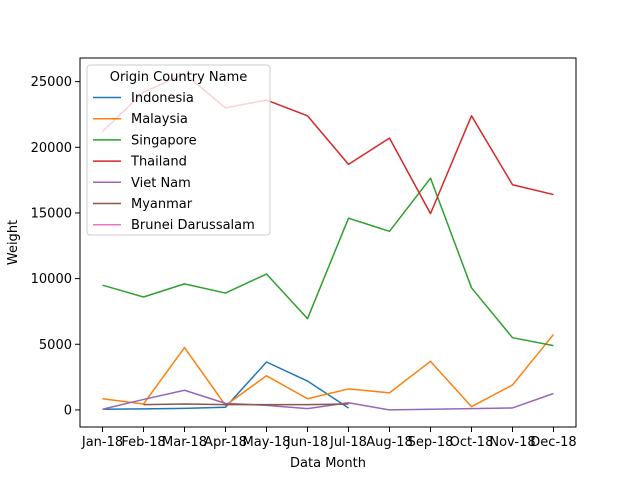  Describe the element at coordinates (13, 242) in the screenshot. I see `y-axis-label: Weight` at that location.